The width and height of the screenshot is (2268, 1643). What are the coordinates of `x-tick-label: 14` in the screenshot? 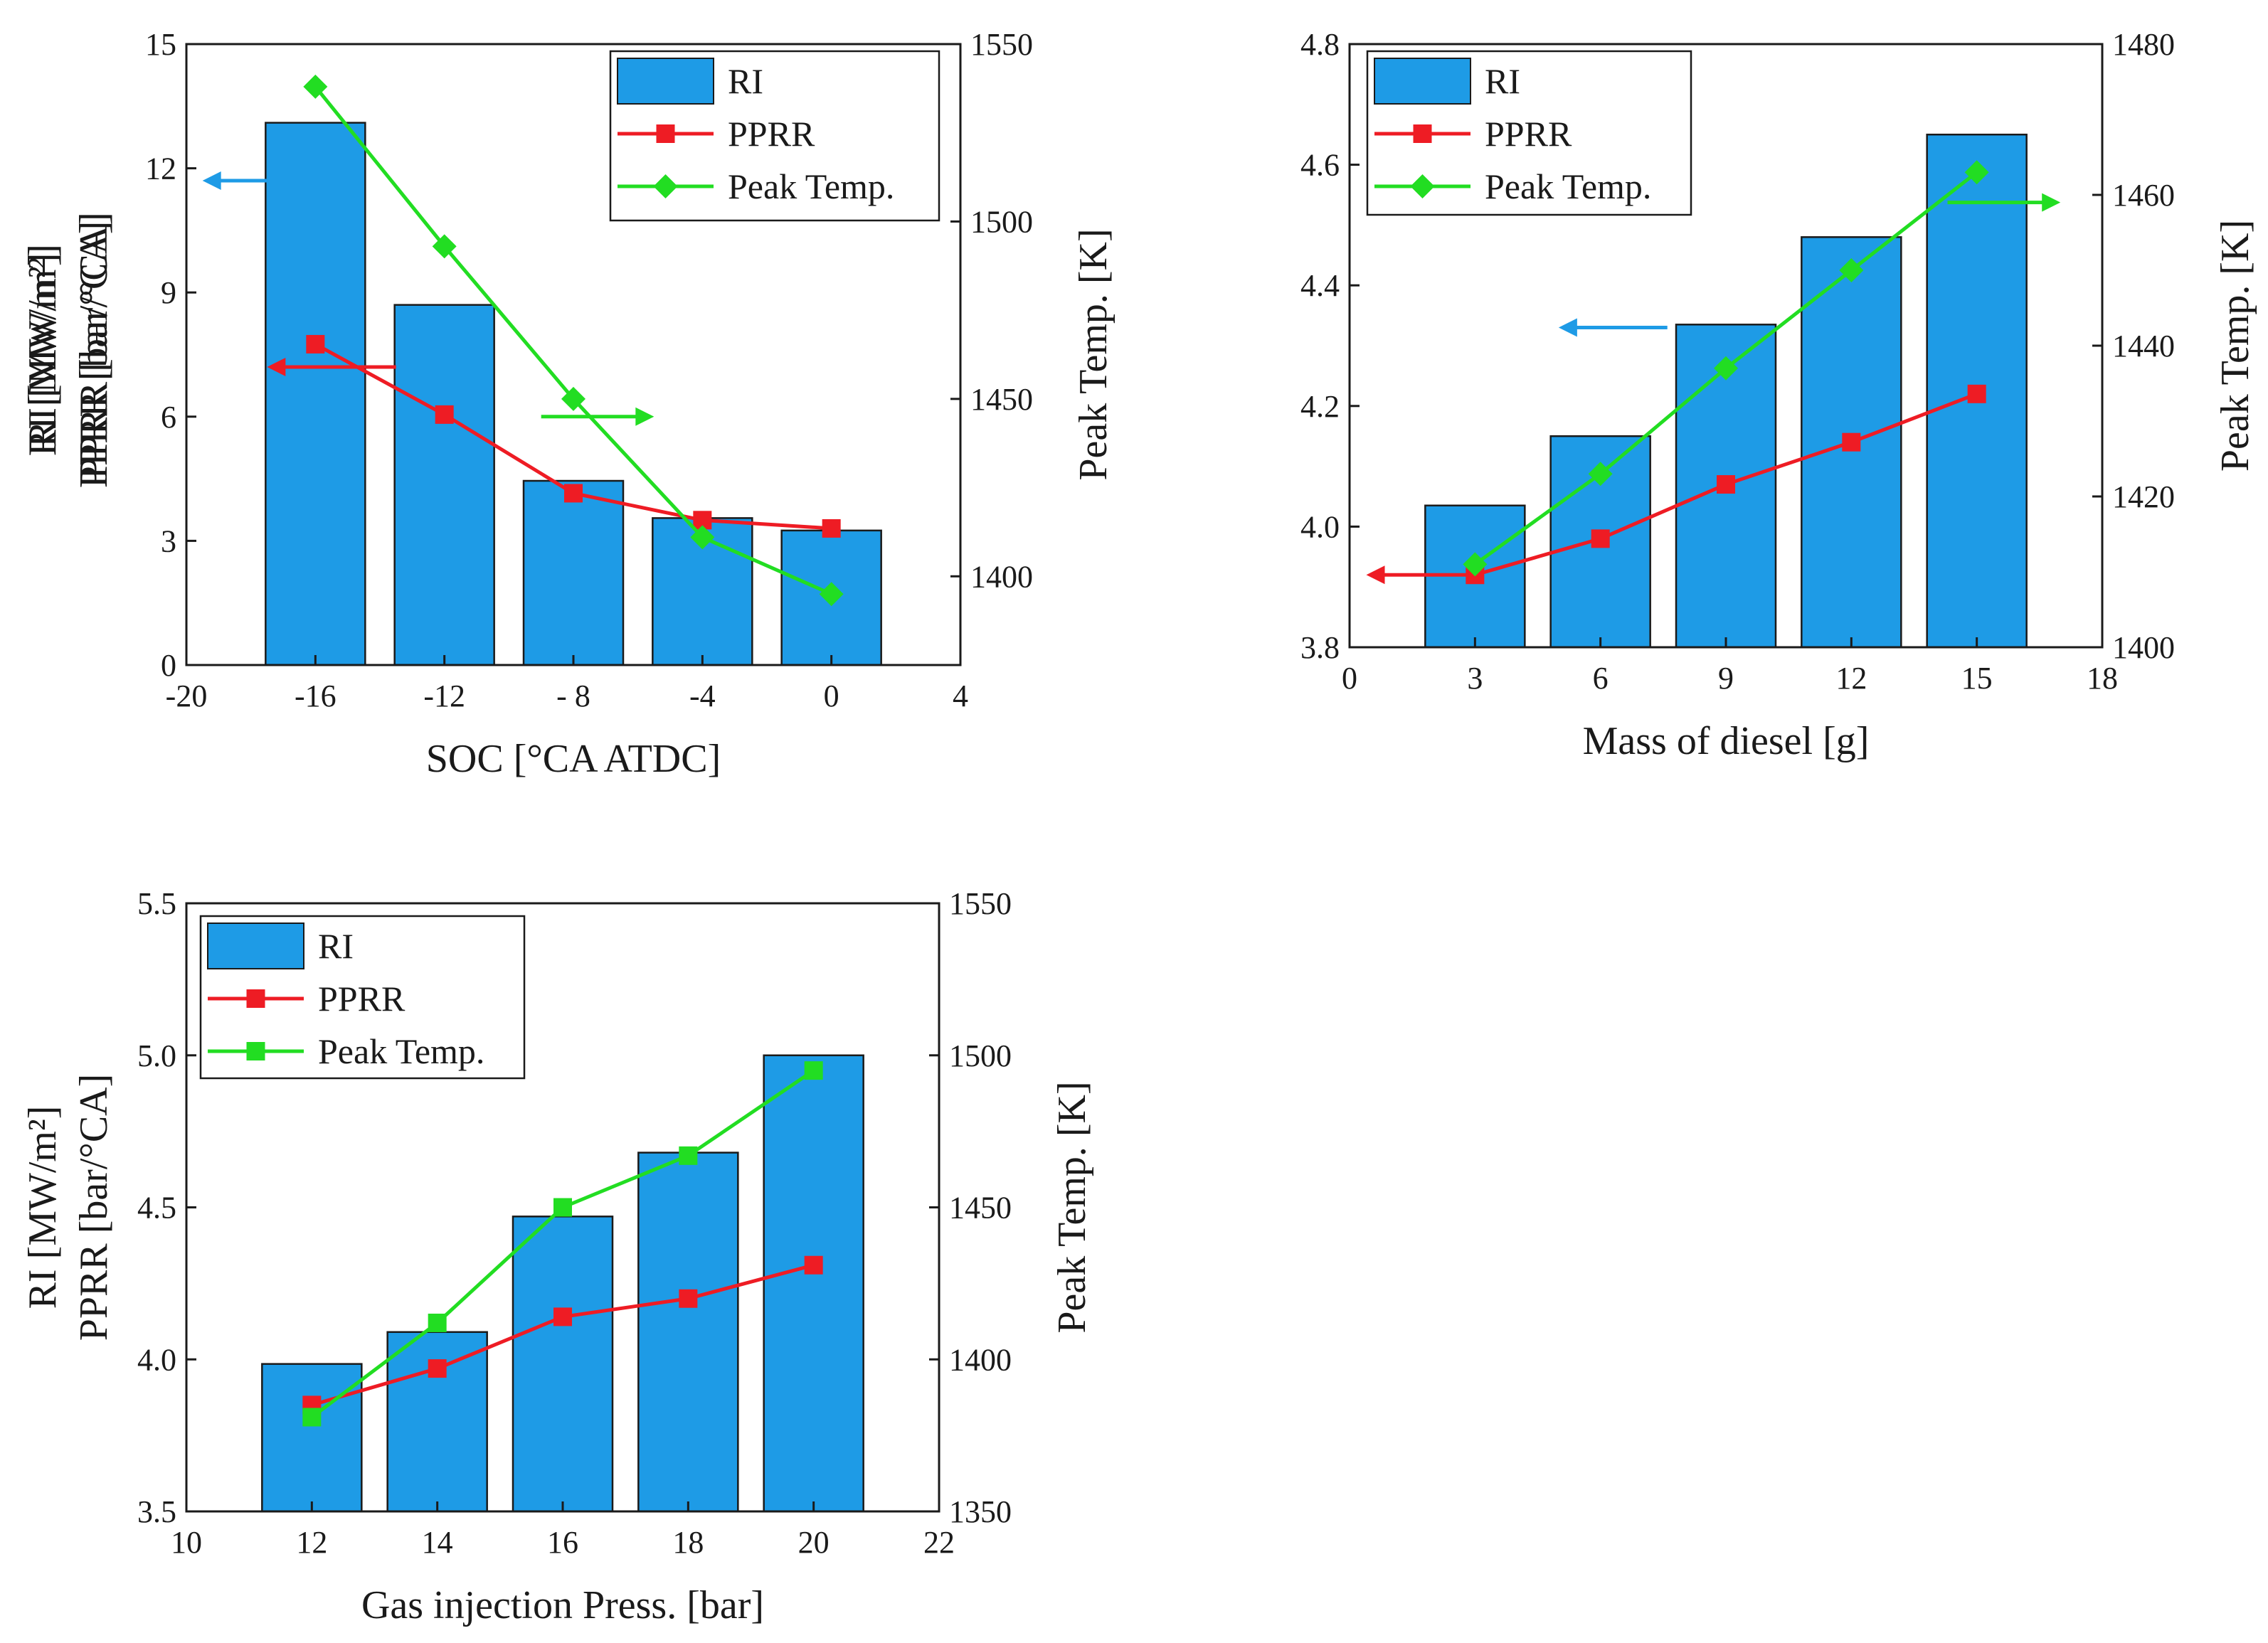 It's located at (437, 1542).